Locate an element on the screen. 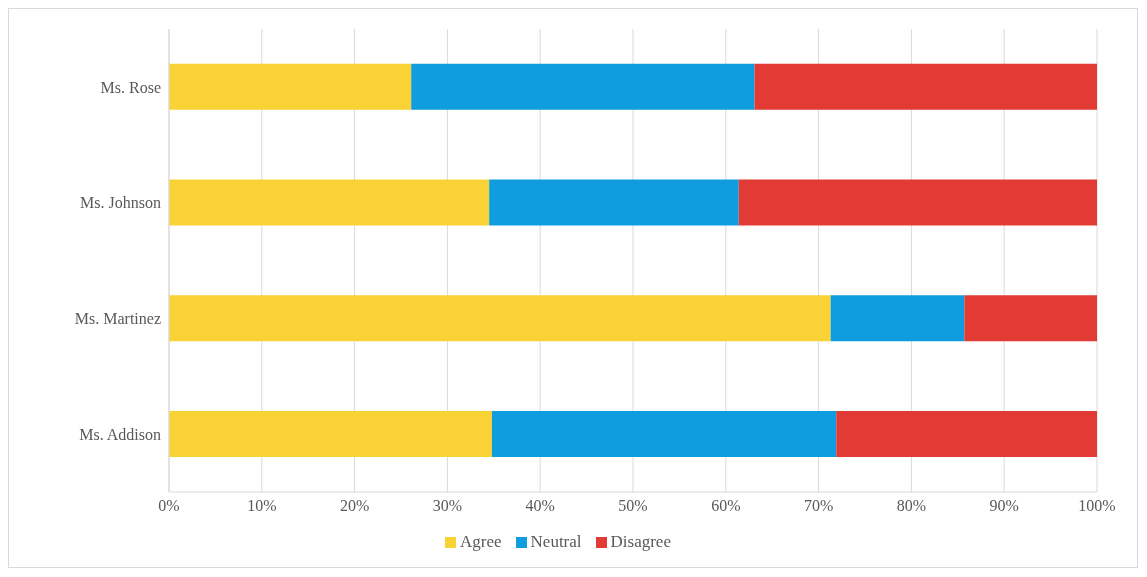 The width and height of the screenshot is (1147, 577). x-tick-label: 0% is located at coordinates (169, 506).